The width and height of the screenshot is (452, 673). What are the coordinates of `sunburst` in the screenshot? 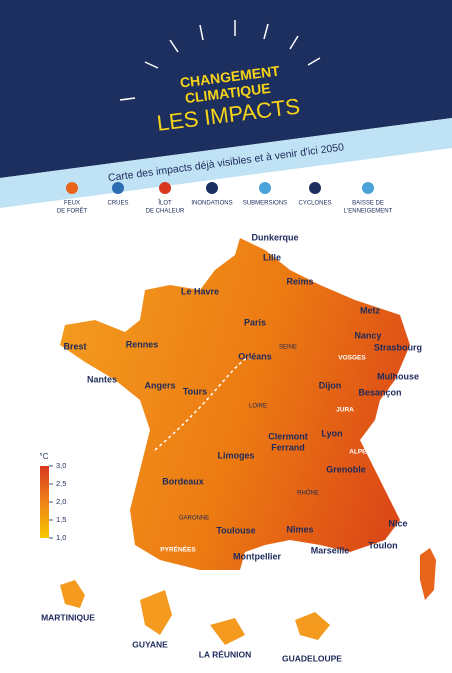 It's located at (220, 60).